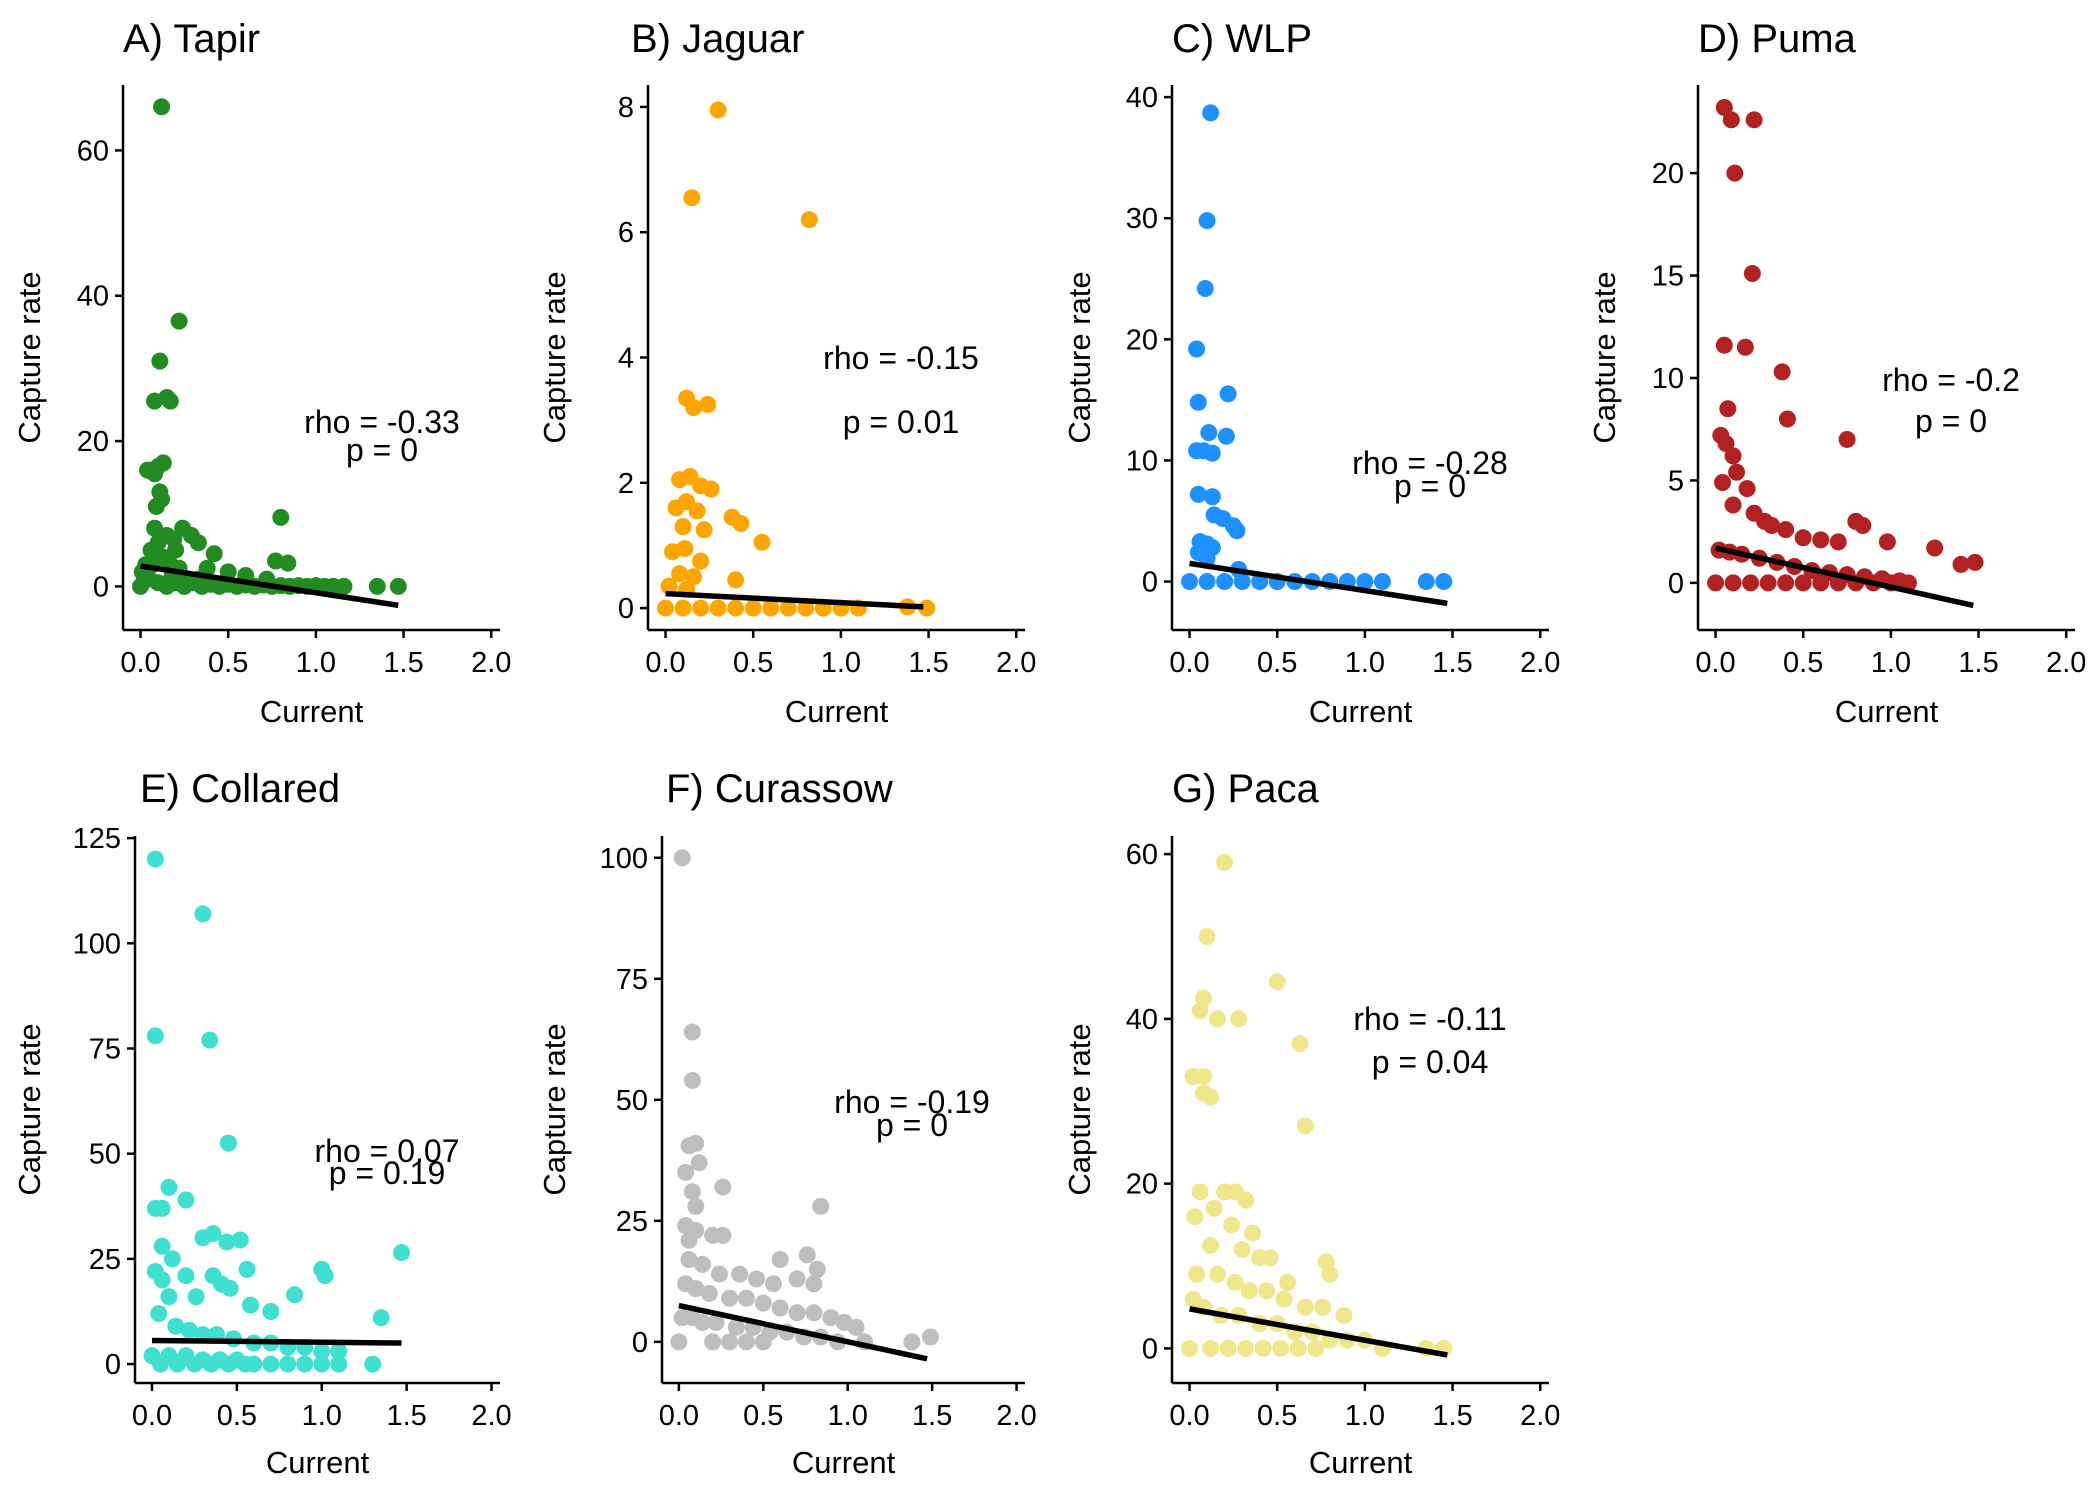 This screenshot has height=1500, width=2100. What do you see at coordinates (1668, 277) in the screenshot?
I see `y-tick-label: 15` at bounding box center [1668, 277].